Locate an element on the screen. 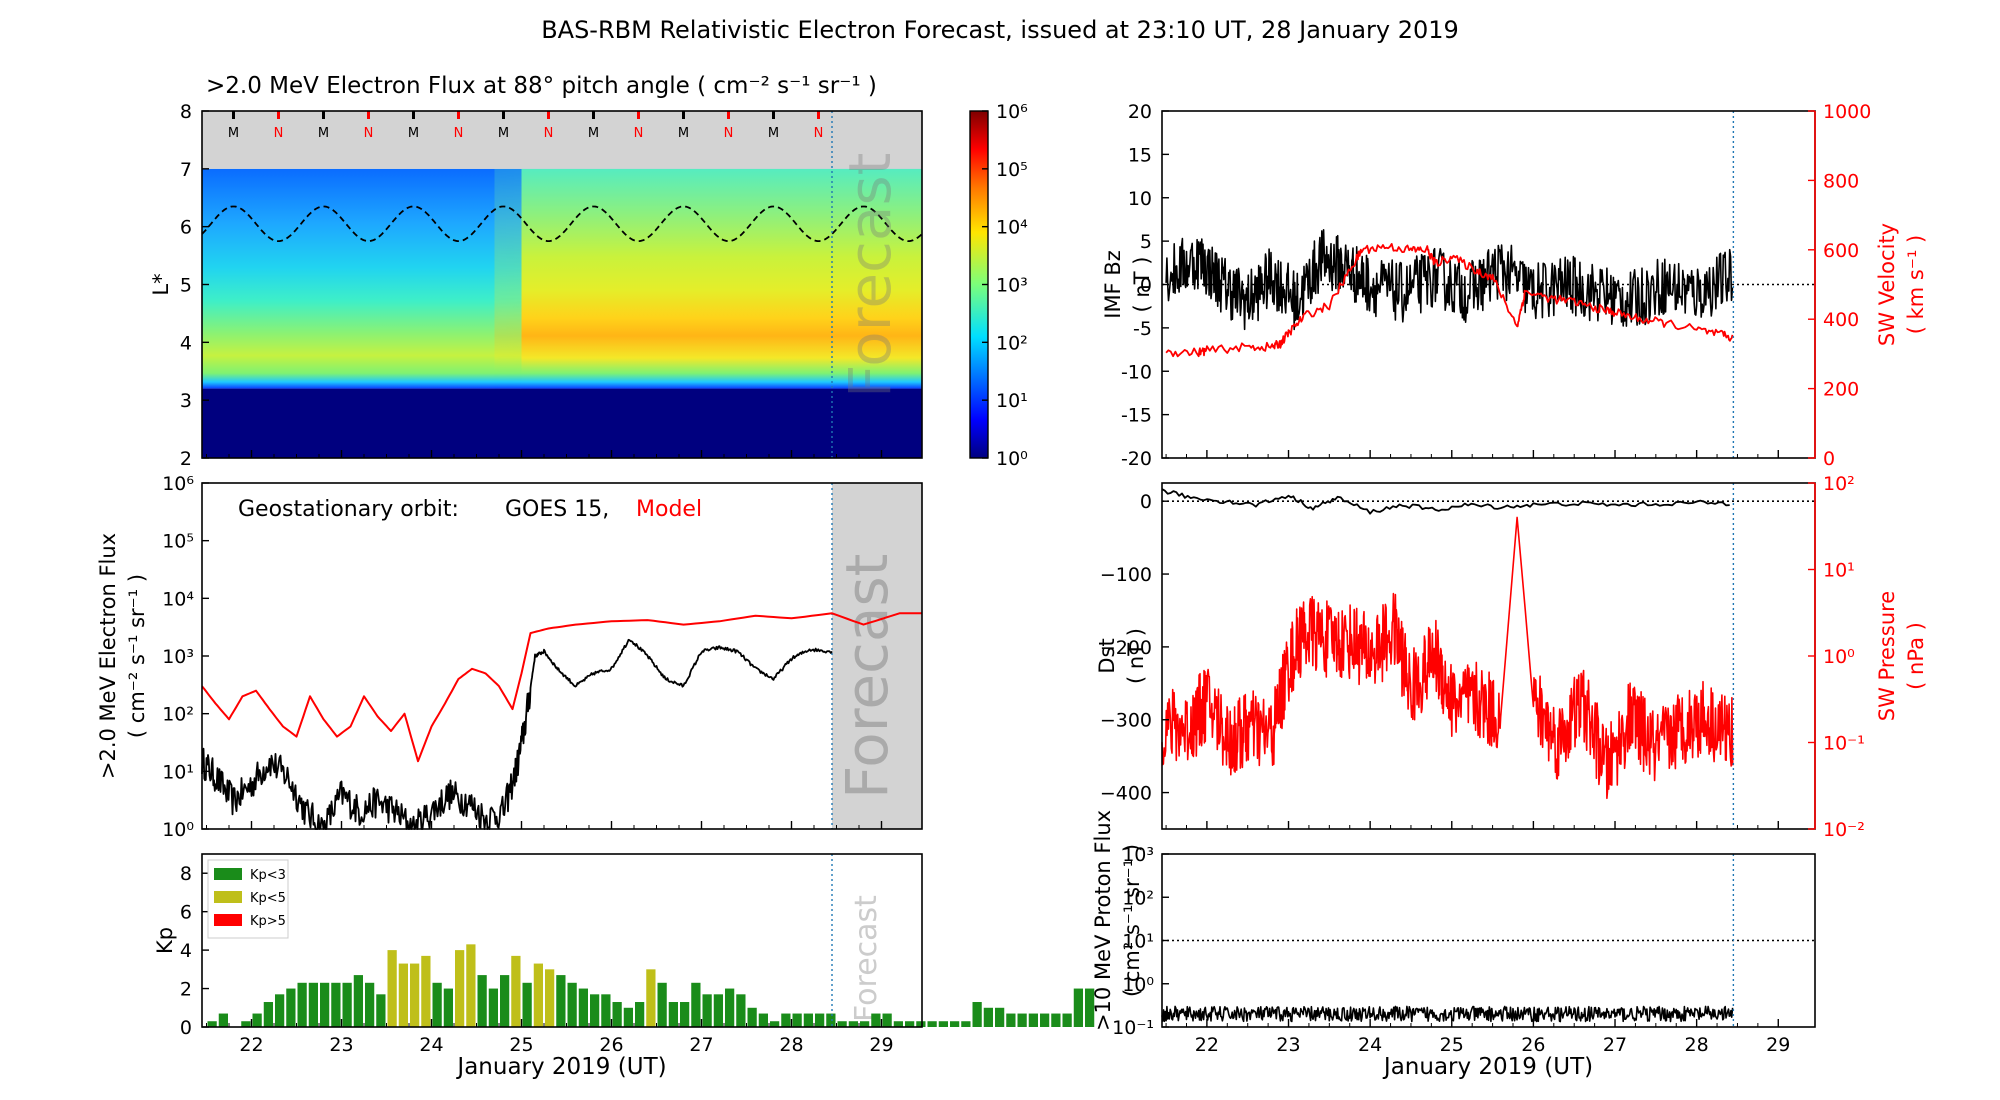 The height and width of the screenshot is (1100, 2000). y2-tick-label: 0 is located at coordinates (1829, 459).